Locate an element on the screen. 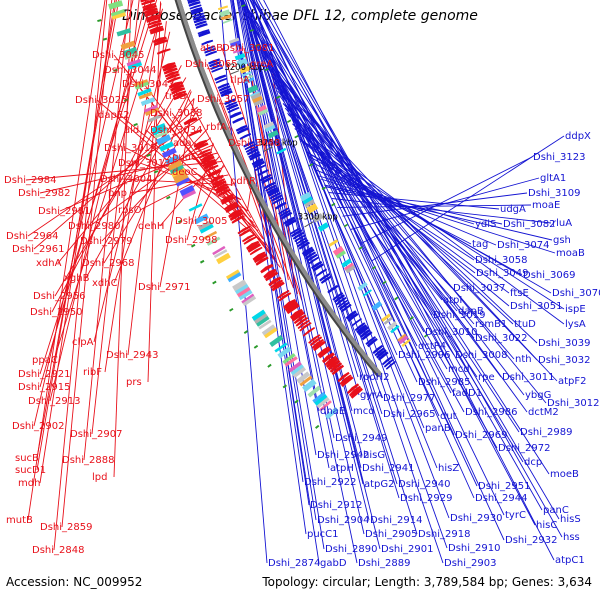 The width and height of the screenshot is (600, 600). reverse-gene-label: Dshi_2989 is located at coordinates (546, 432).